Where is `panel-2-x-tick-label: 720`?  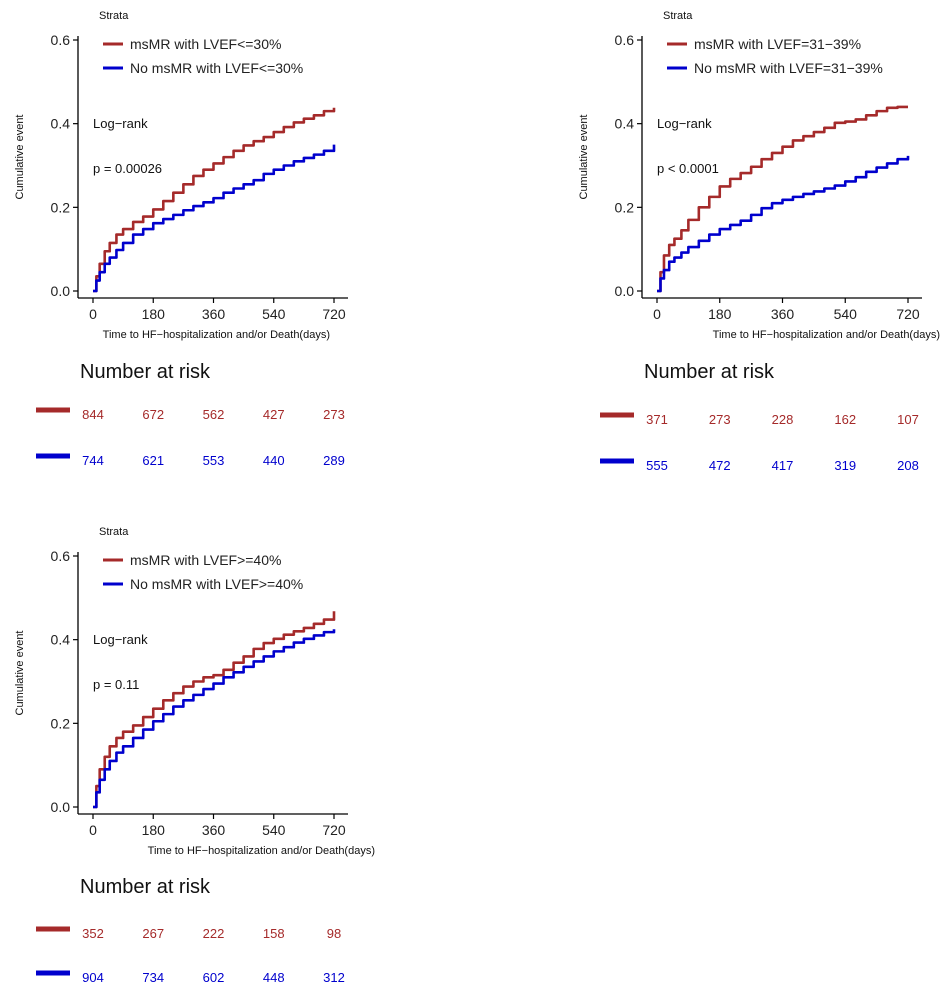
panel-2-x-tick-label: 720 is located at coordinates (908, 314).